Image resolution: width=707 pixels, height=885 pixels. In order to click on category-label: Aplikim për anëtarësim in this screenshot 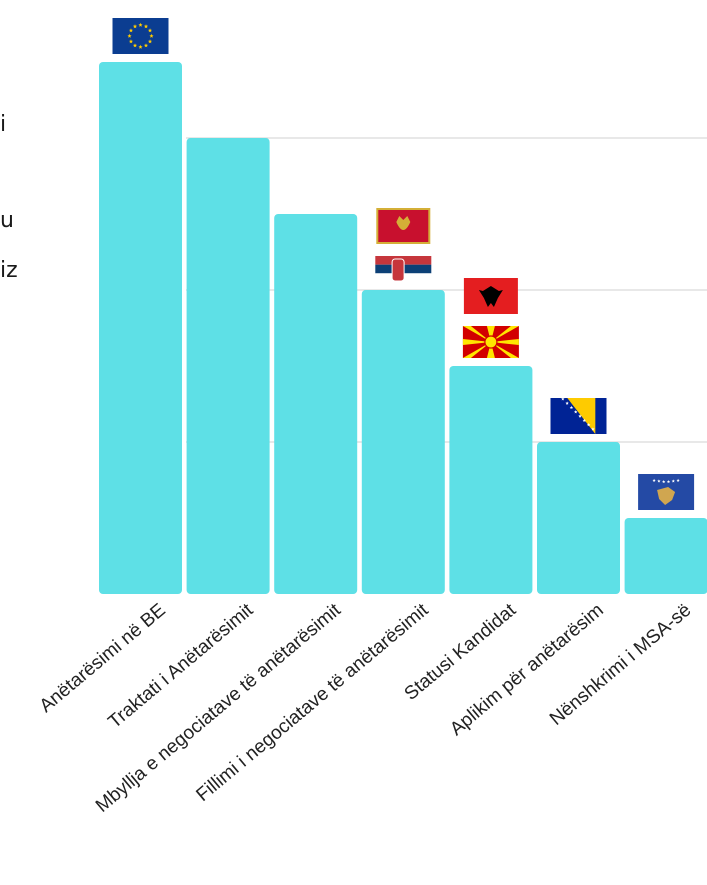, I will do `click(527, 670)`.